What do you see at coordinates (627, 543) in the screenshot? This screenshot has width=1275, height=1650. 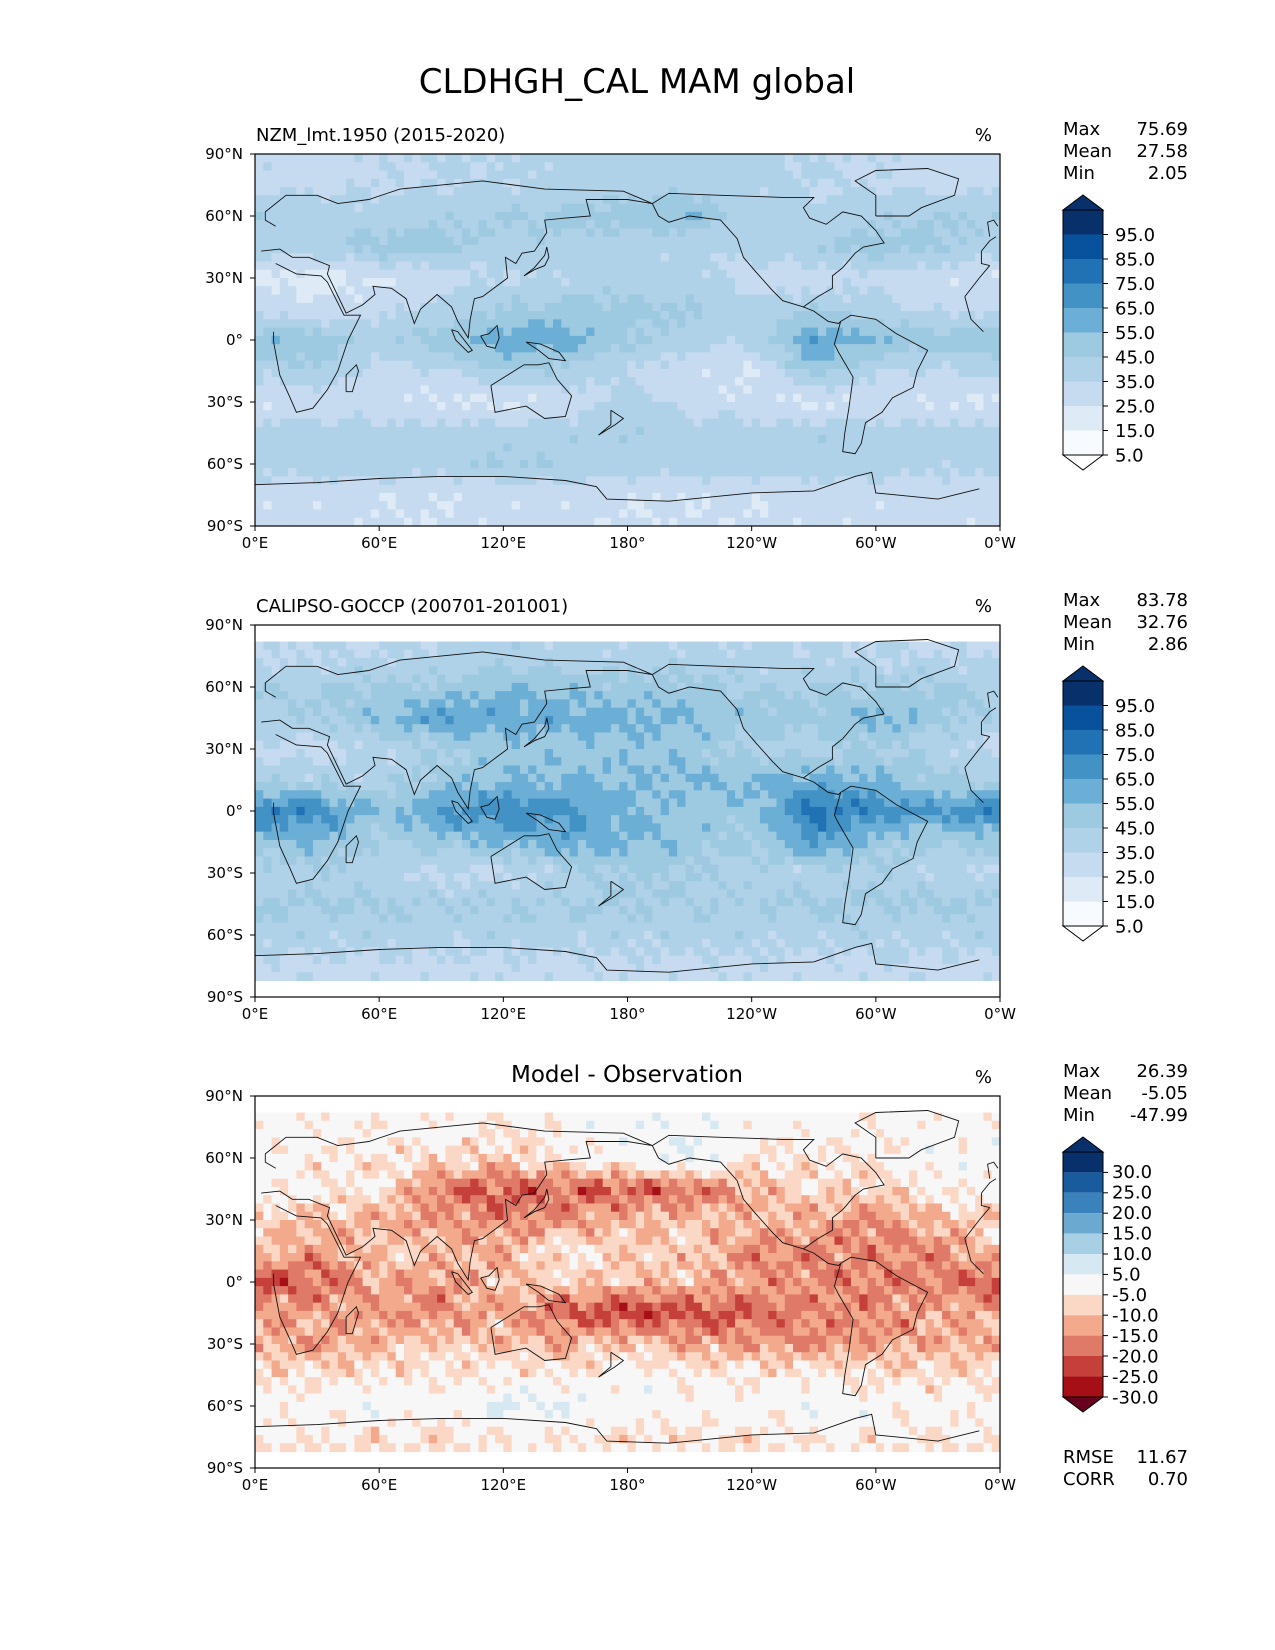 I see `x-tick-label: 180°` at bounding box center [627, 543].